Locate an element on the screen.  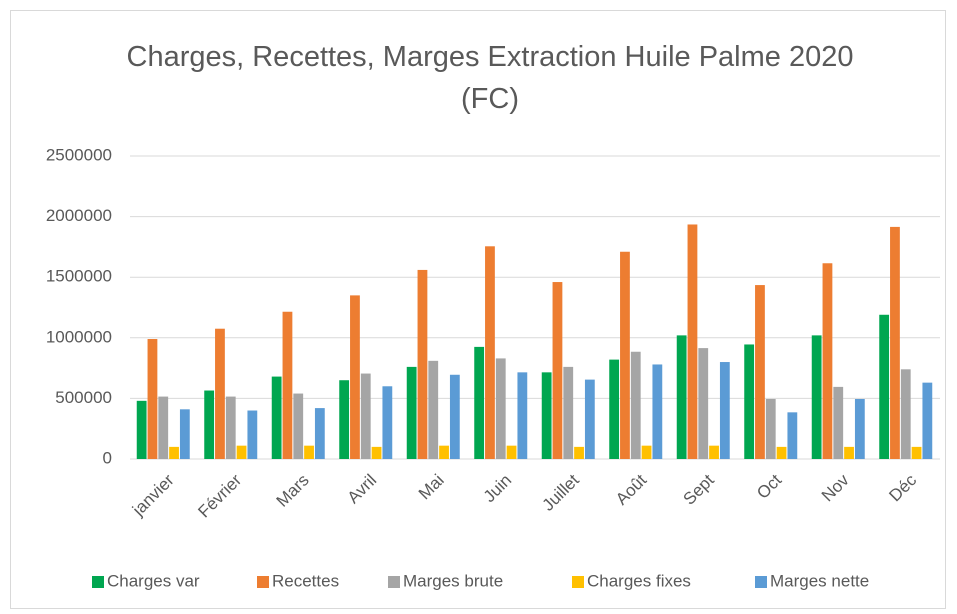
legend-label: Charges var is located at coordinates (153, 580).